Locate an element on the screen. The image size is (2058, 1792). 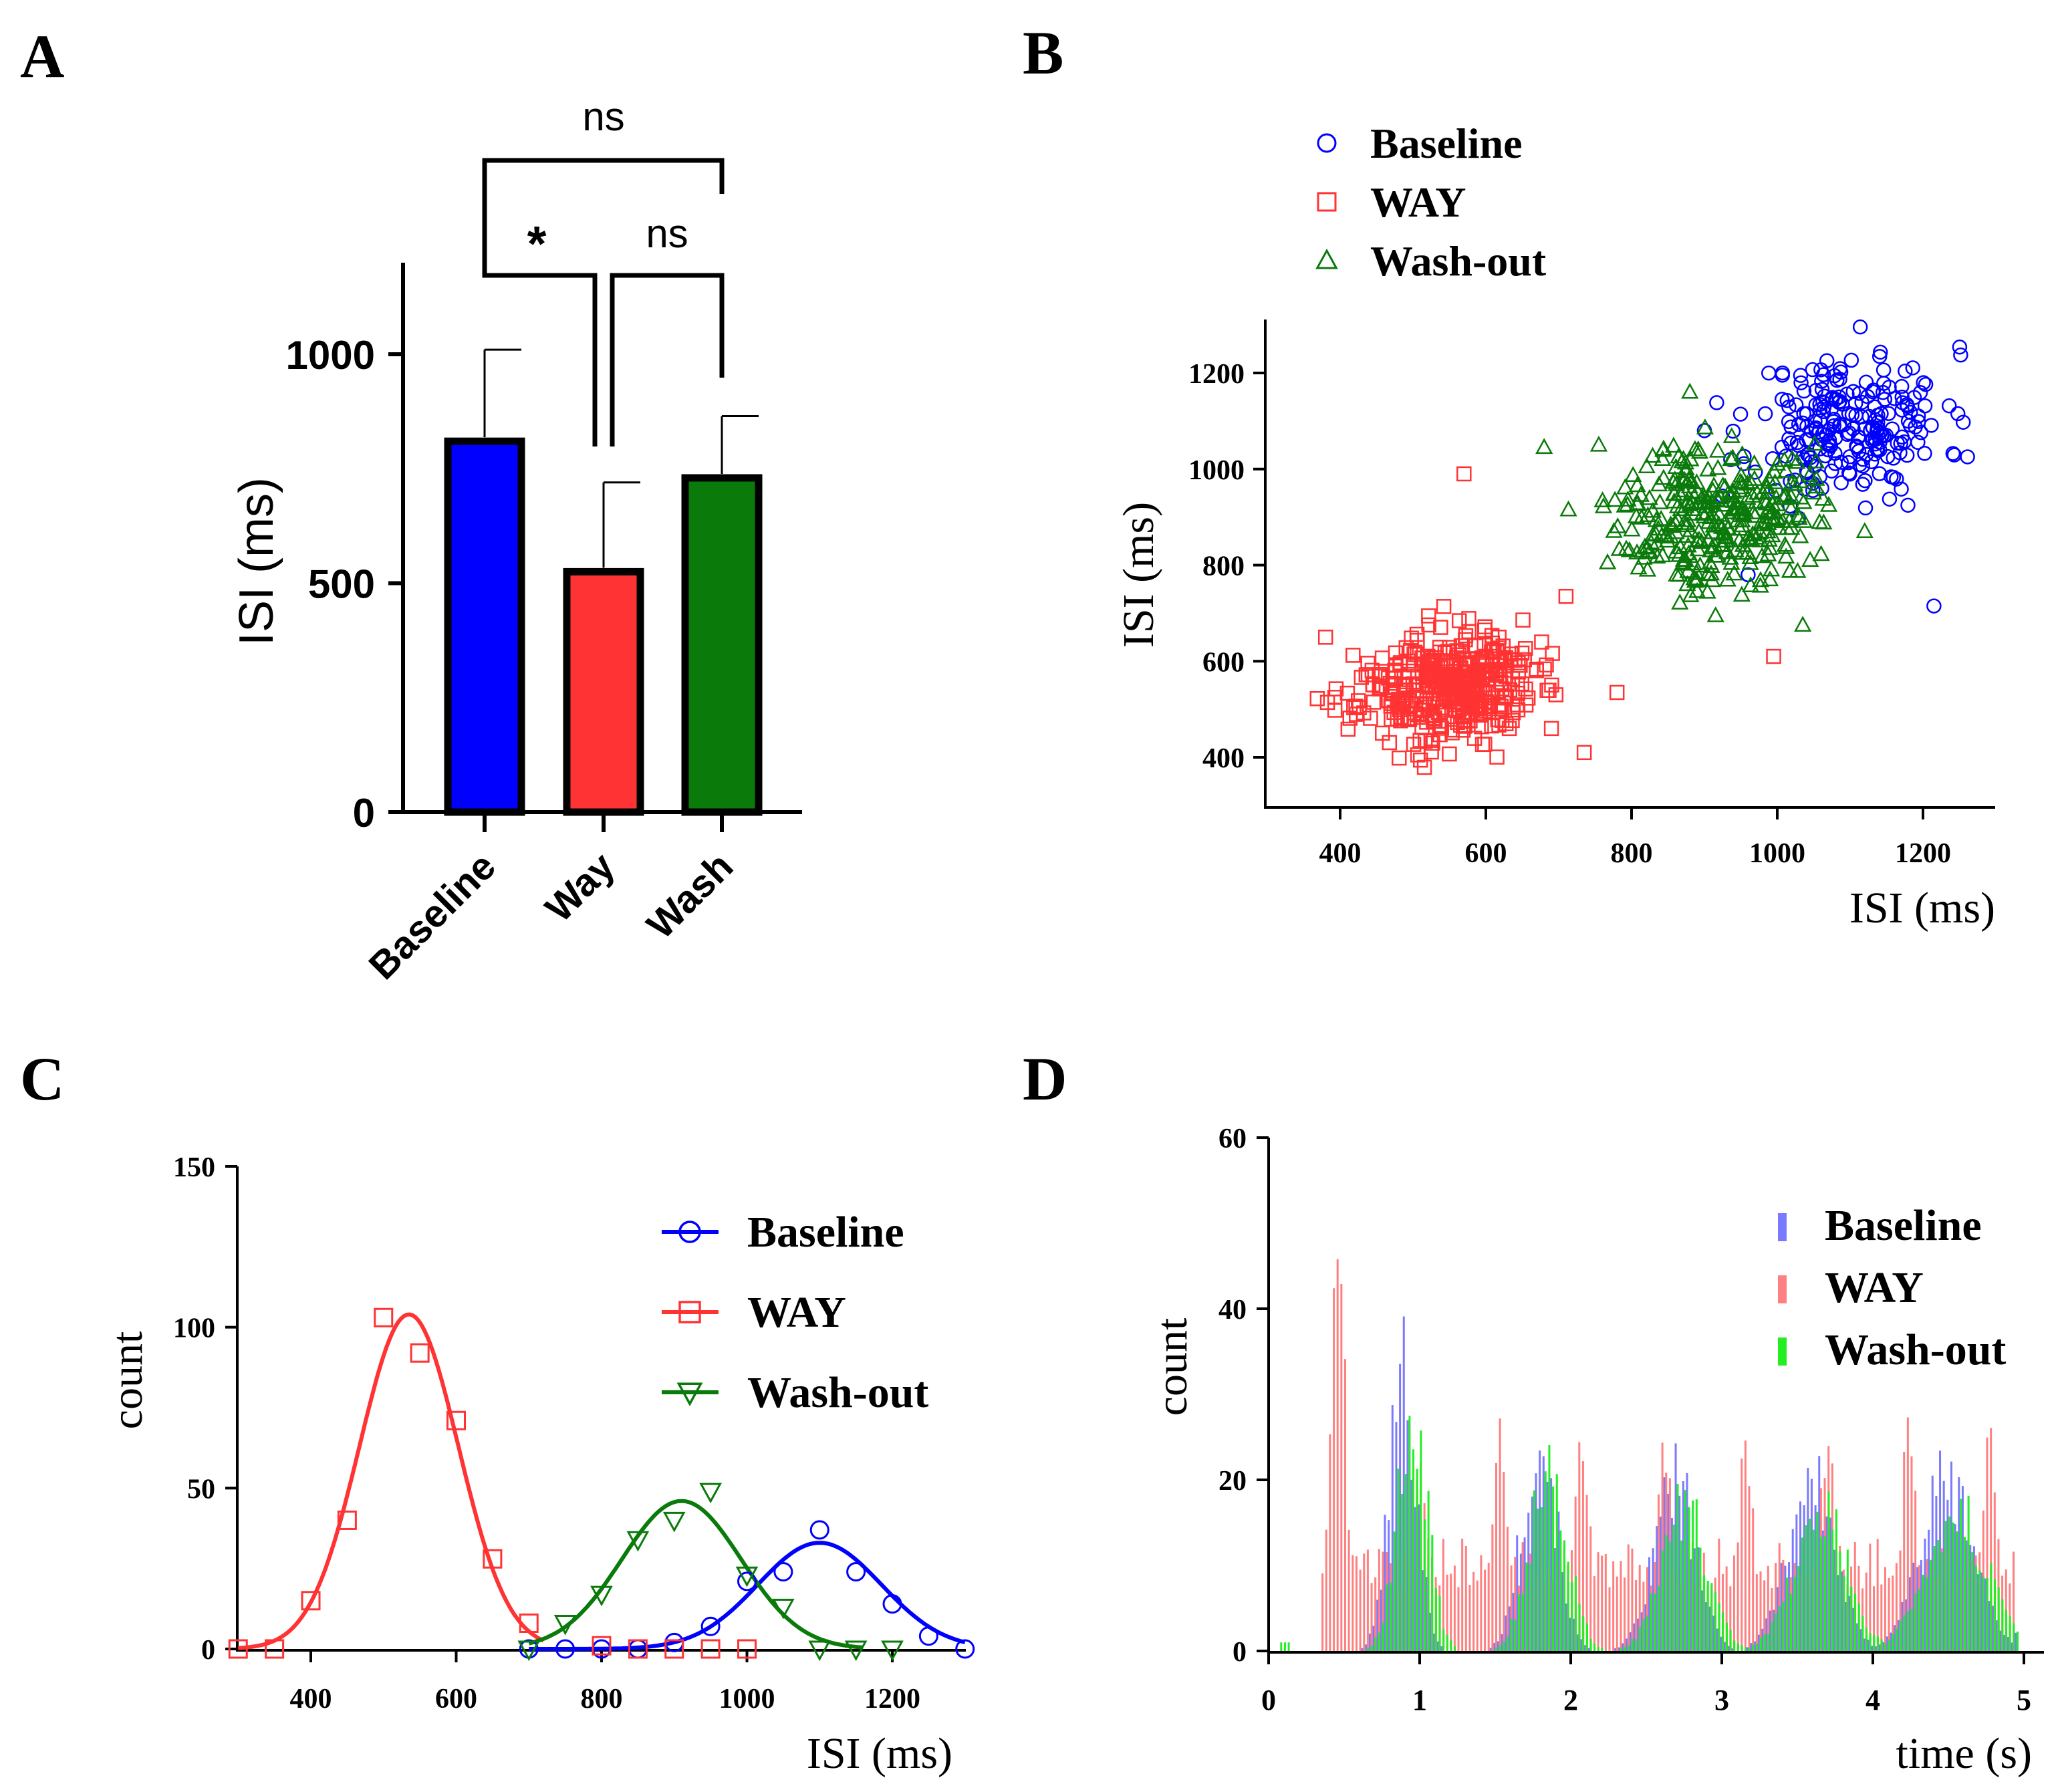
panel-d-y-axis-label: count is located at coordinates (1172, 1367).